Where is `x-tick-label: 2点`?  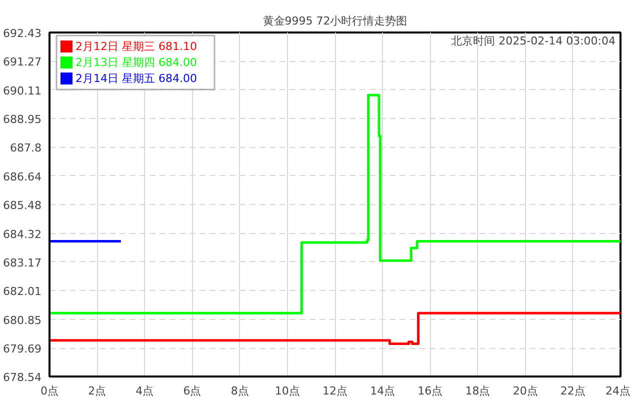
x-tick-label: 2点 is located at coordinates (97, 391).